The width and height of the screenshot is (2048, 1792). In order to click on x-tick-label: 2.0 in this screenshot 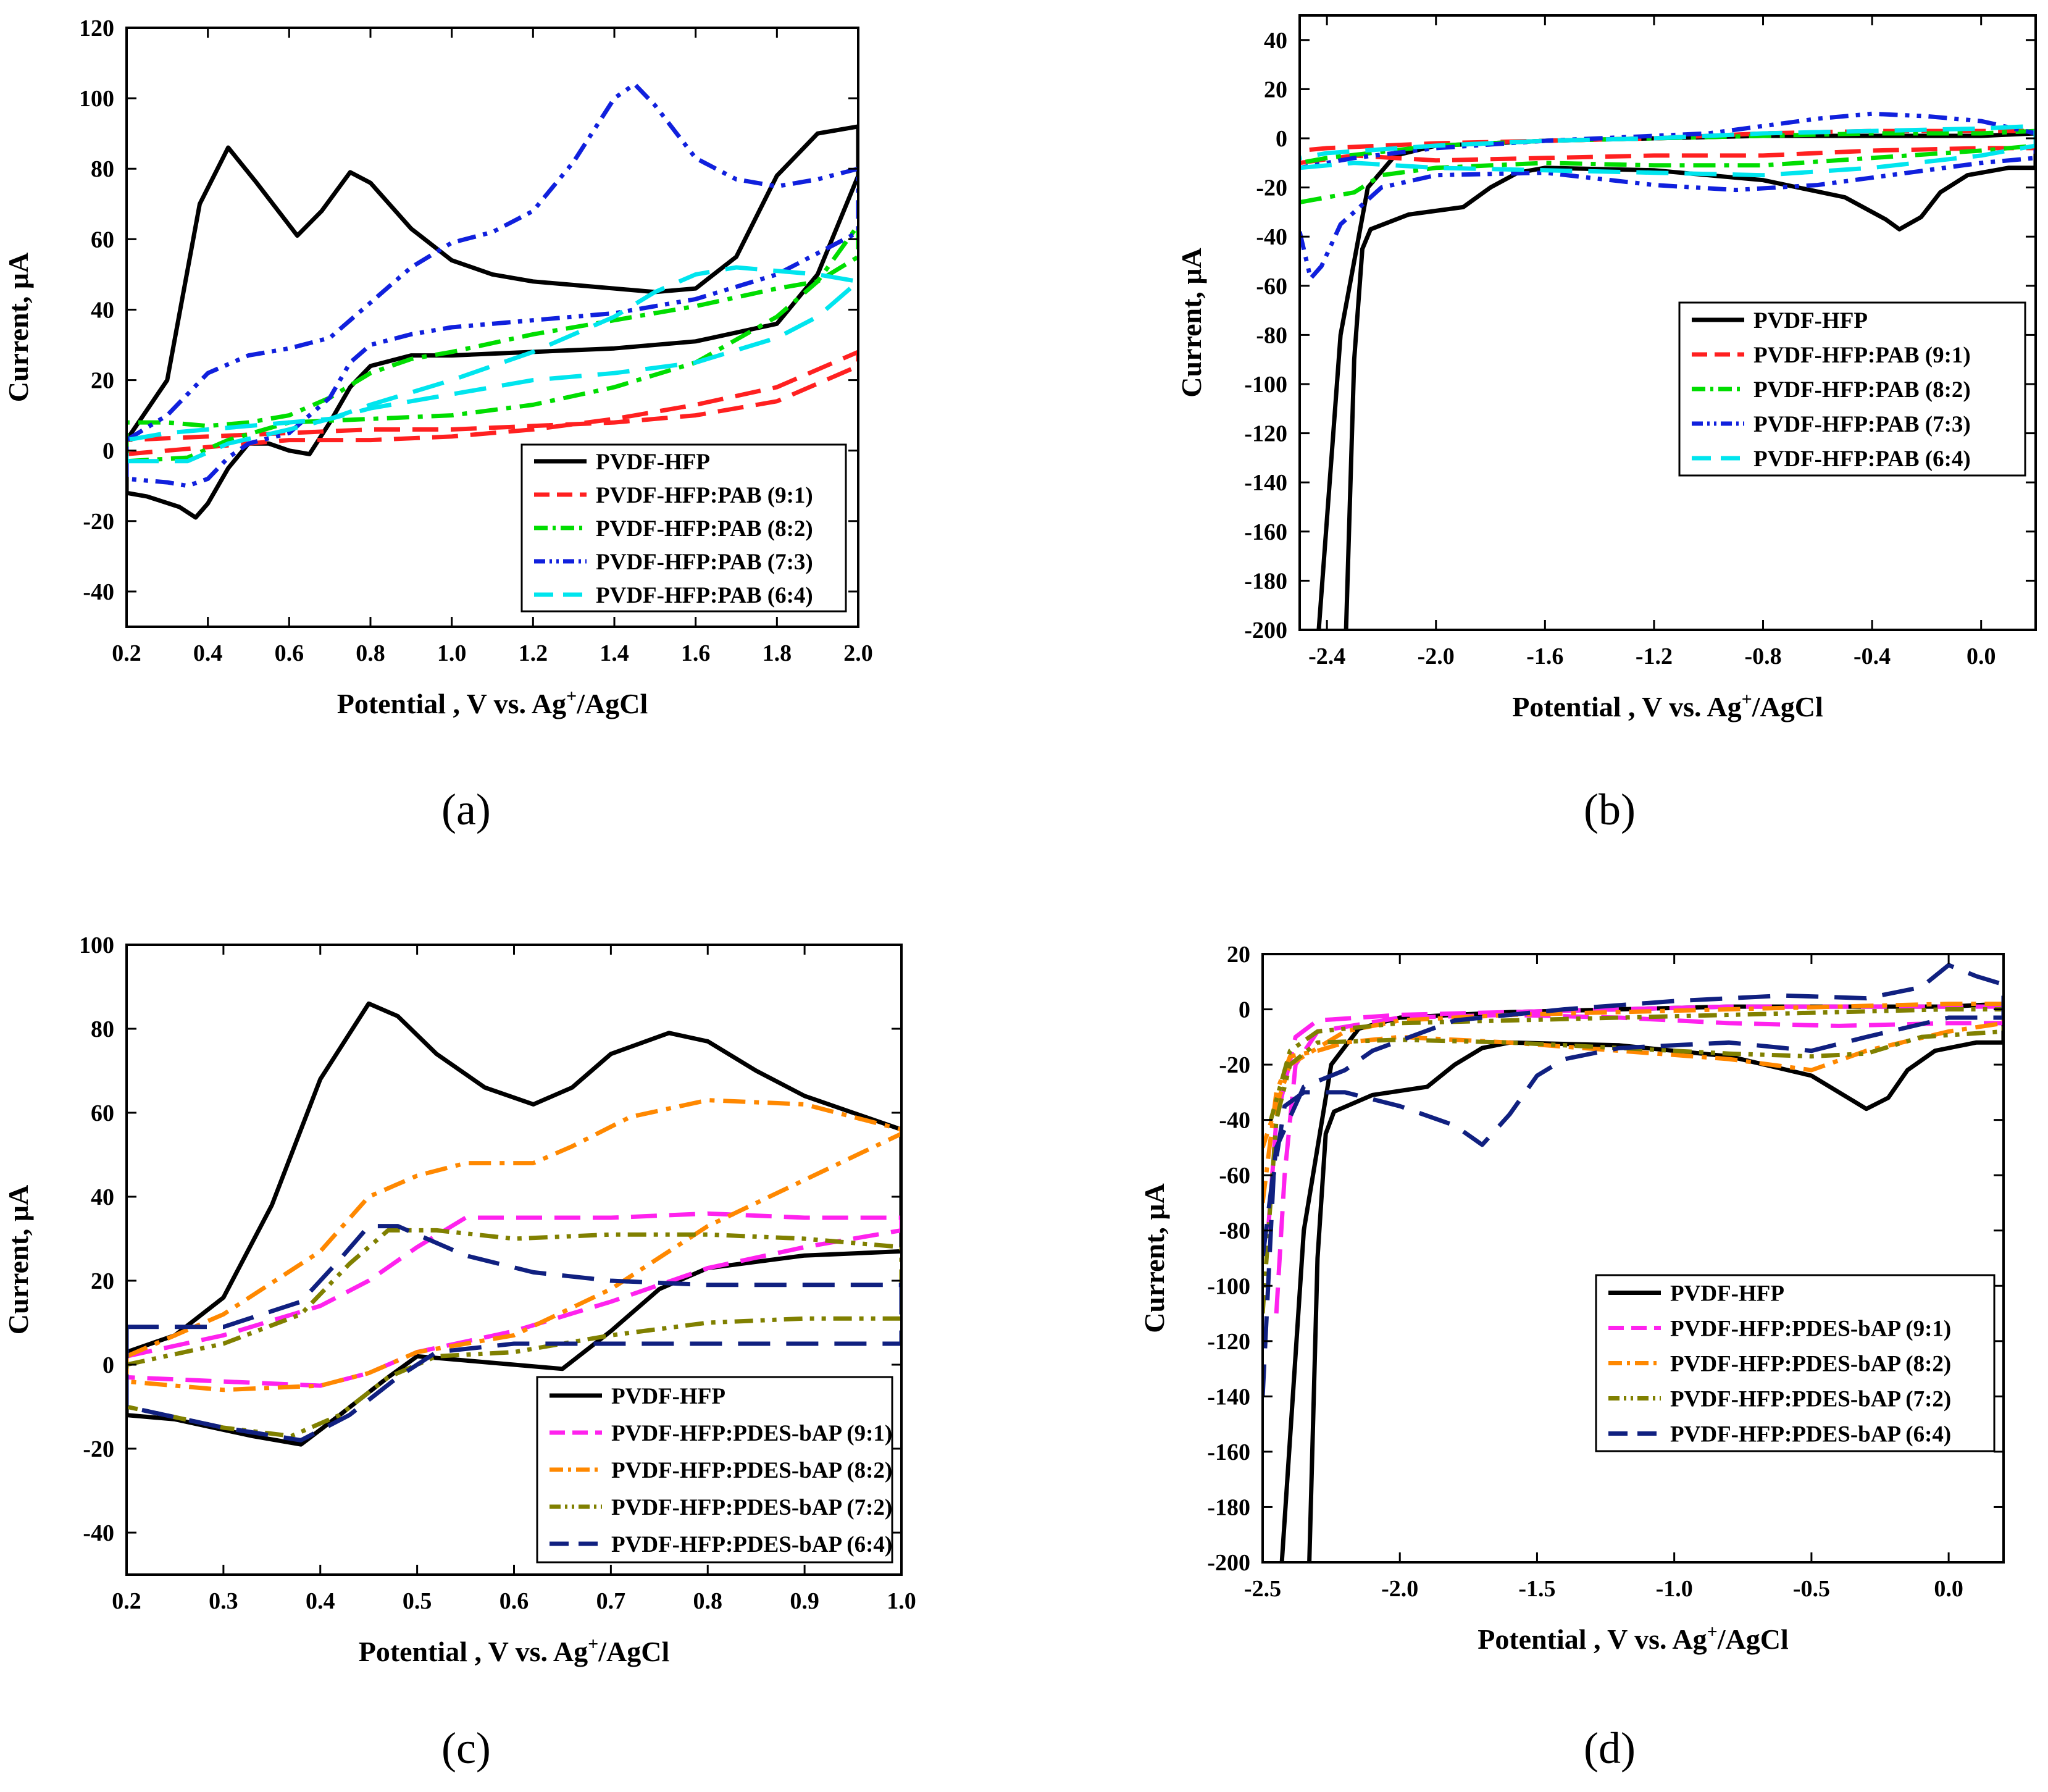, I will do `click(858, 653)`.